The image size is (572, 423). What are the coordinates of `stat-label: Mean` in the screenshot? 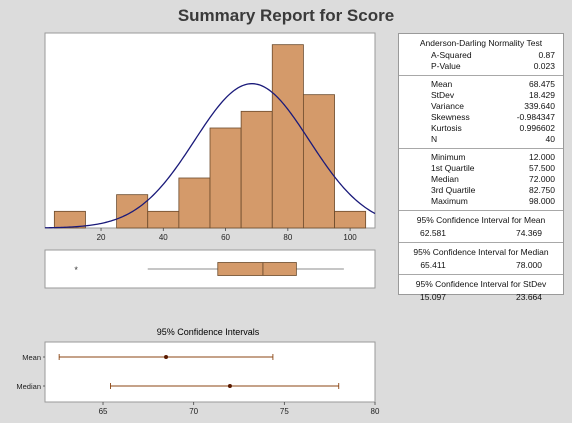 It's located at (442, 84).